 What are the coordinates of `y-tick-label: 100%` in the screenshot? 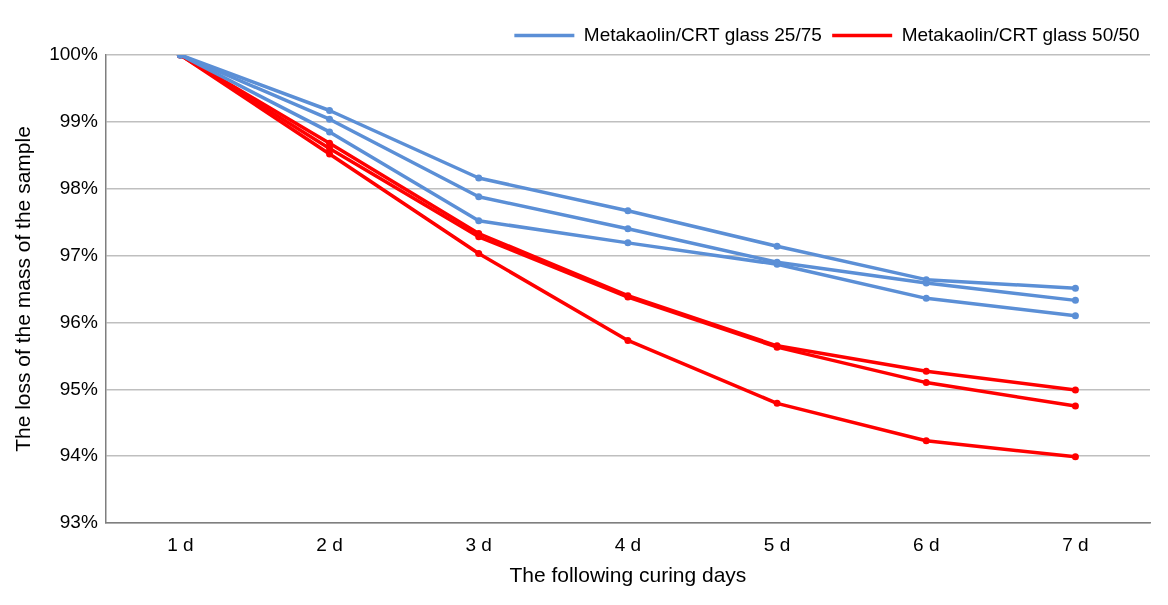 It's located at (73, 54).